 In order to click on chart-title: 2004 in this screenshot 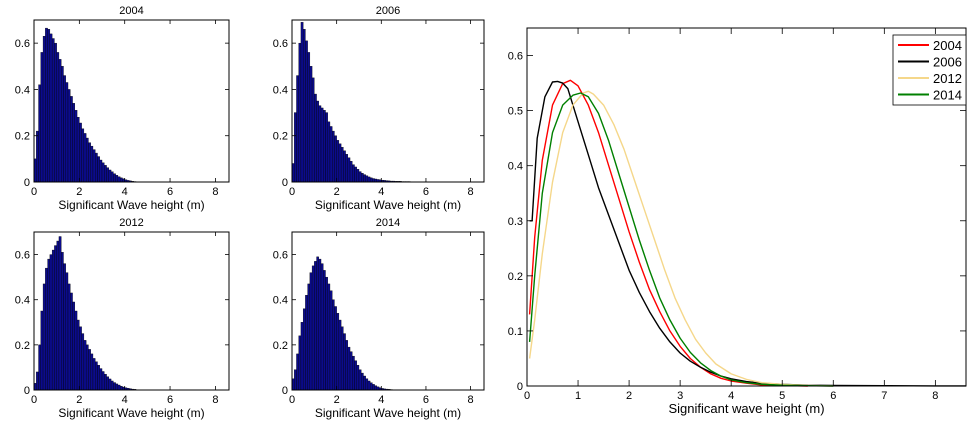, I will do `click(131, 11)`.